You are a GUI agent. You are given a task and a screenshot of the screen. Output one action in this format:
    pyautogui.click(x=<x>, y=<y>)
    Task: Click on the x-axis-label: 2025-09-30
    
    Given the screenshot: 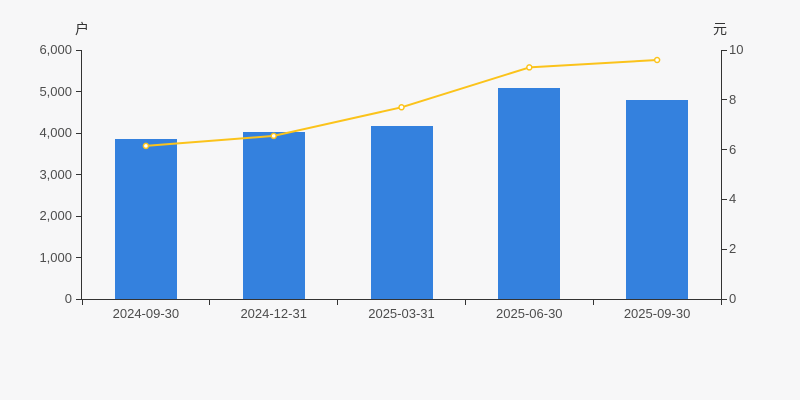 What is the action you would take?
    pyautogui.click(x=657, y=313)
    